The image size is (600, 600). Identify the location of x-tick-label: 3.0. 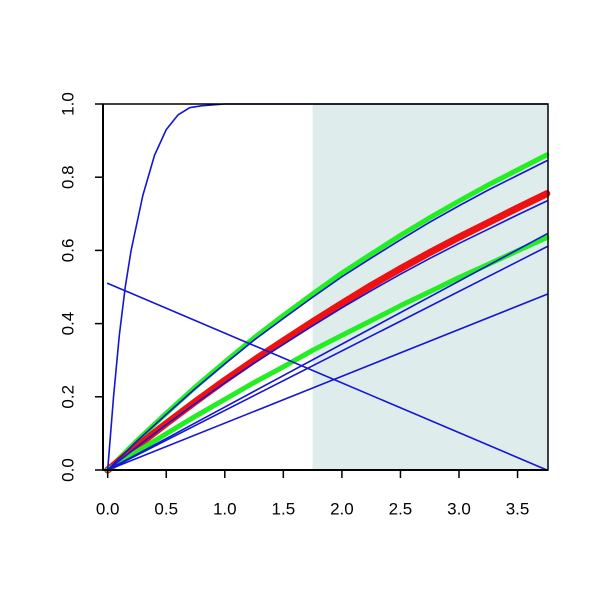
(459, 508).